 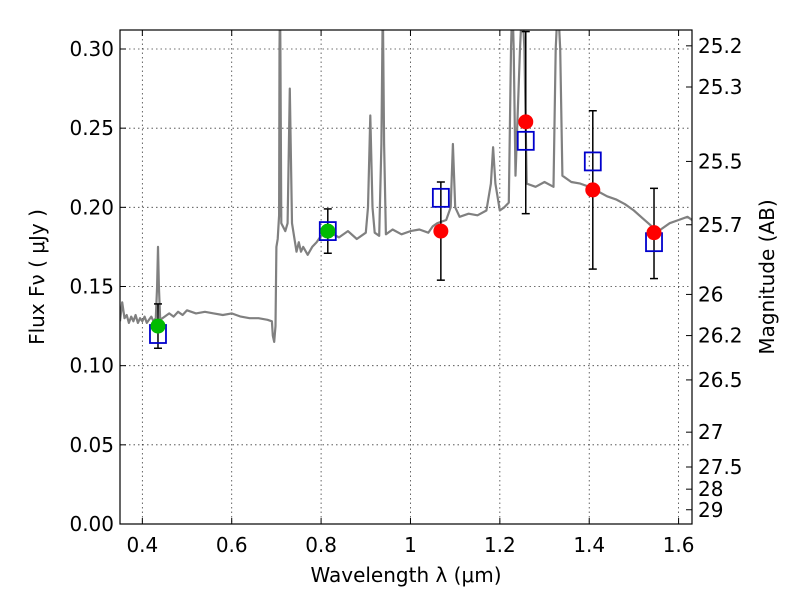 What do you see at coordinates (720, 336) in the screenshot?
I see `right-tick-label: 26.2` at bounding box center [720, 336].